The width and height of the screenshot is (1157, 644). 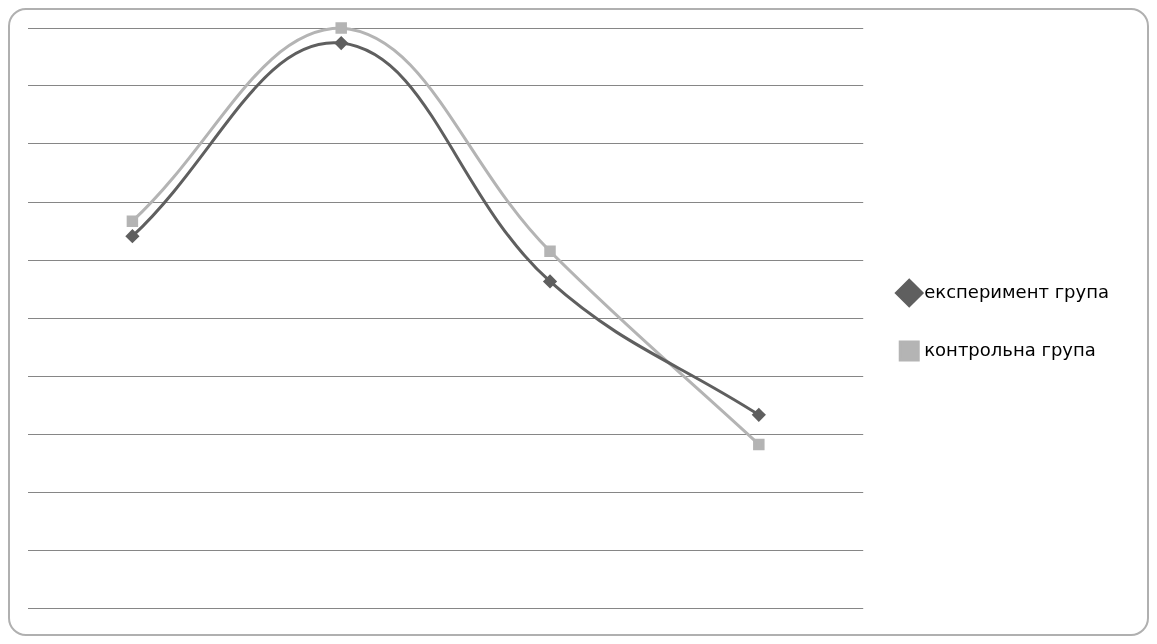 What do you see at coordinates (1017, 291) in the screenshot?
I see `legend-label: експеримент група` at bounding box center [1017, 291].